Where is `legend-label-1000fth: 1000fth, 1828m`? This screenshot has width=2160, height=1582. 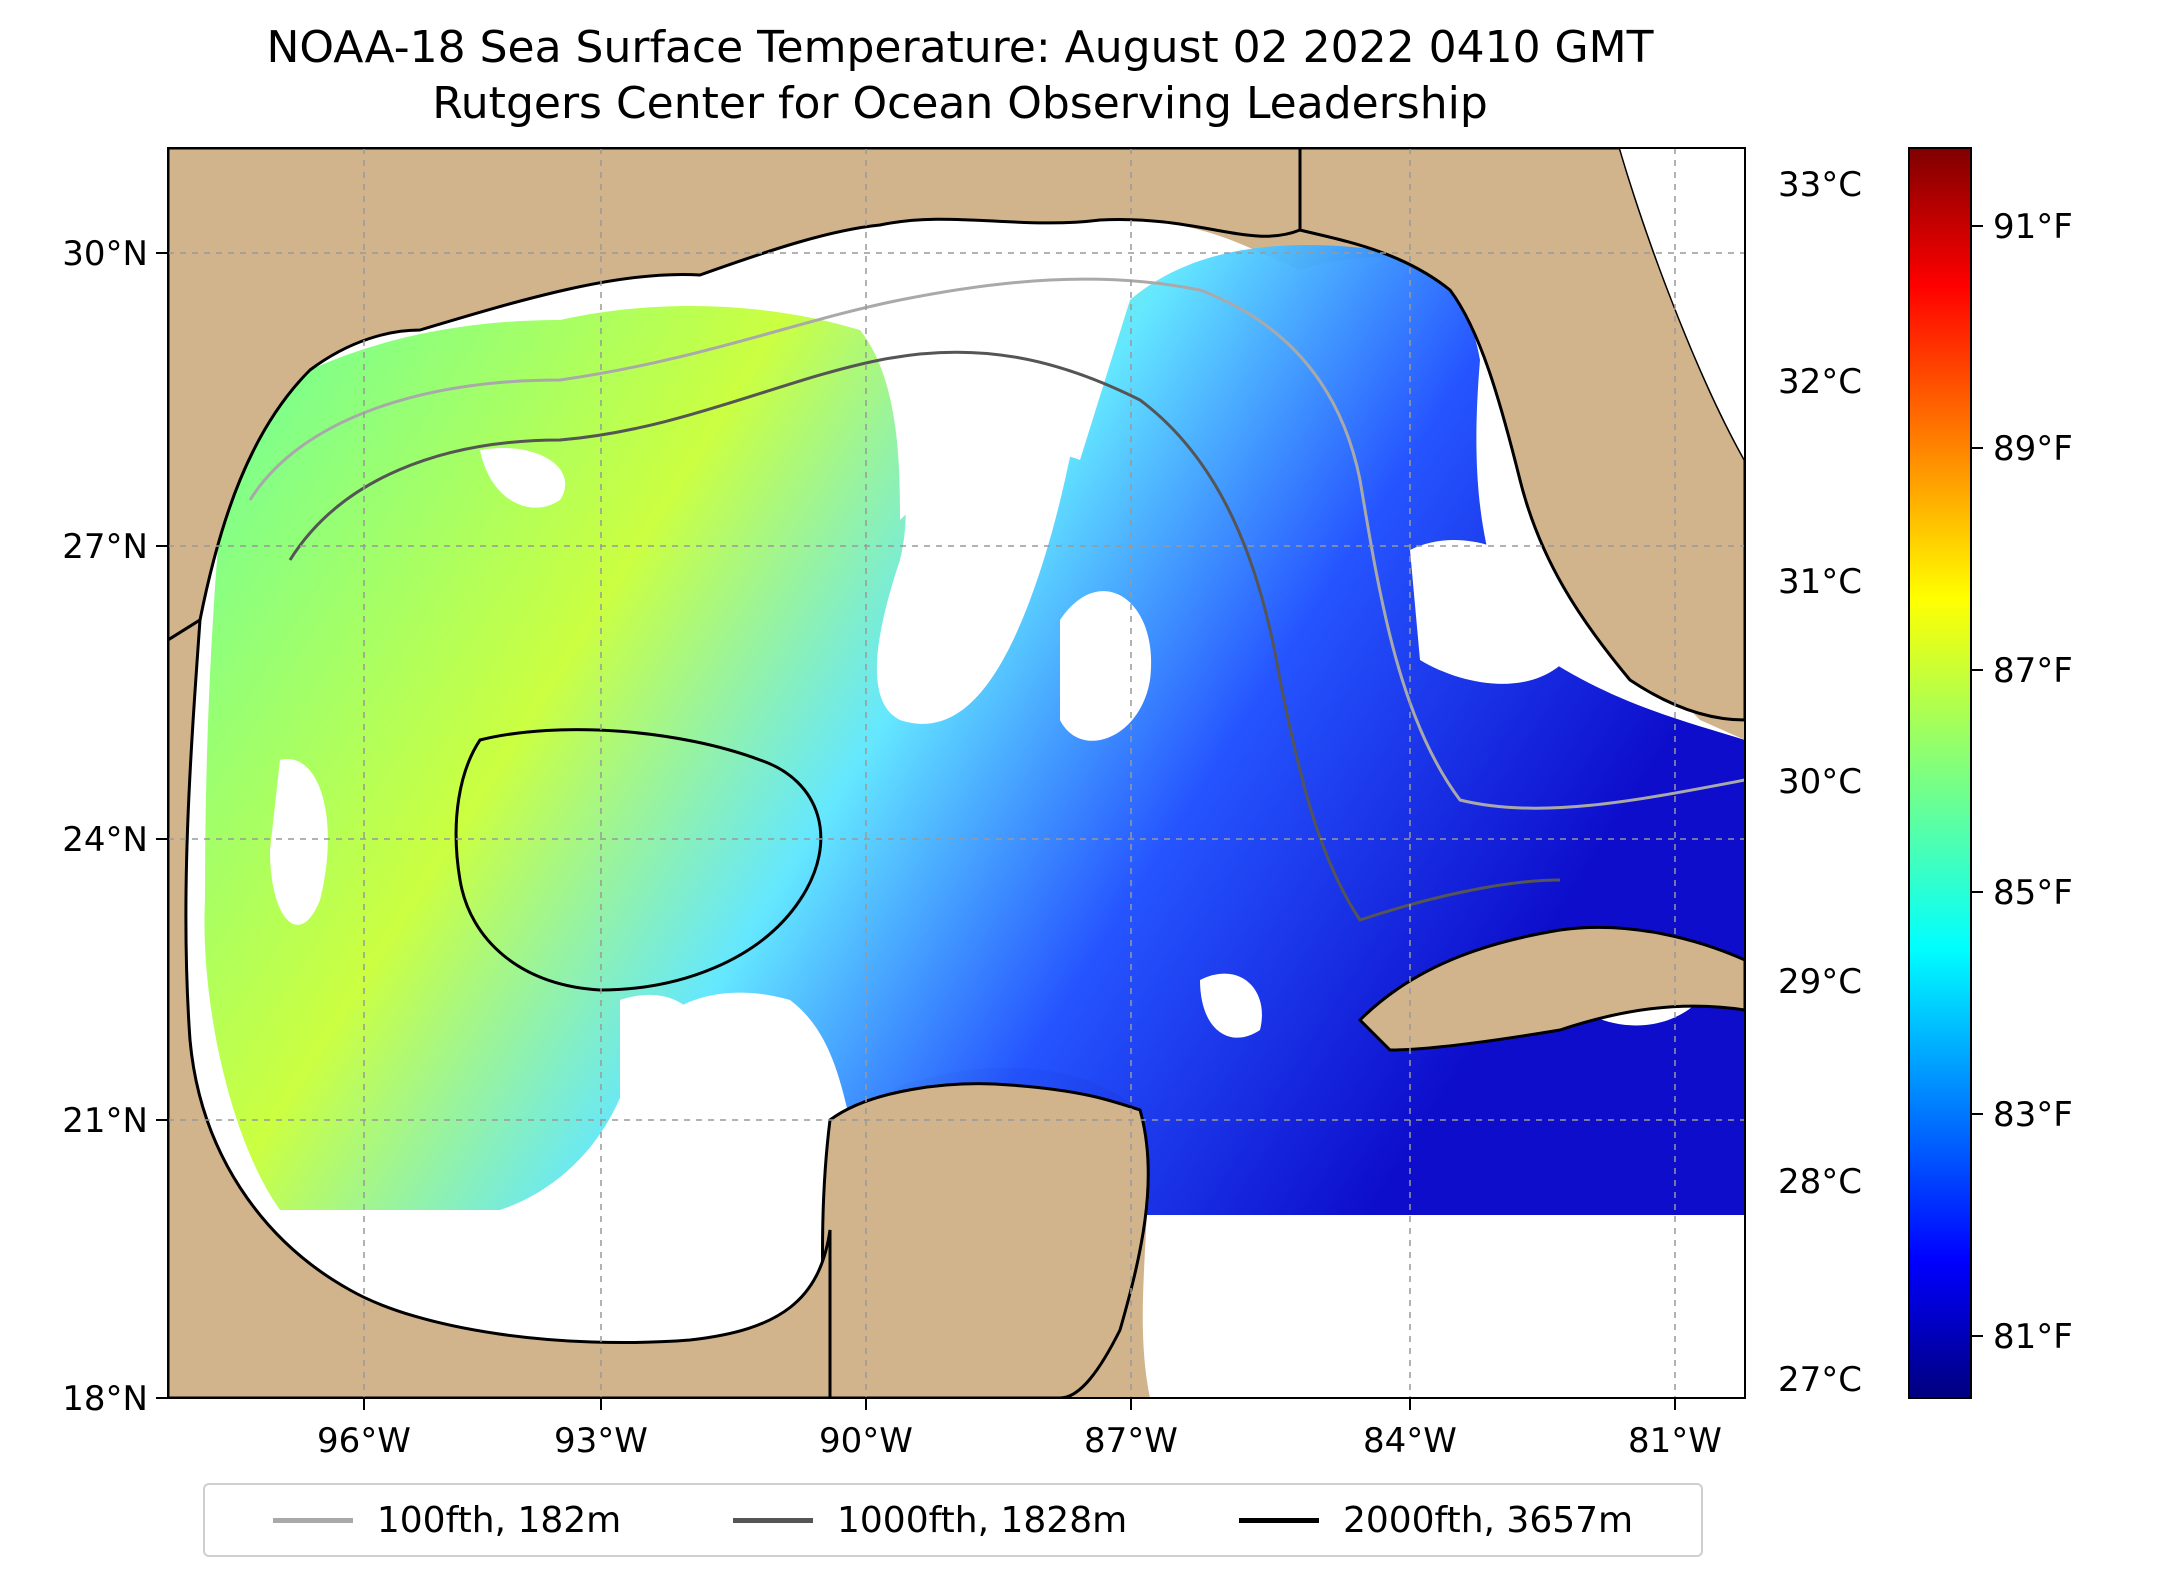
legend-label-1000fth: 1000fth, 1828m is located at coordinates (982, 1520).